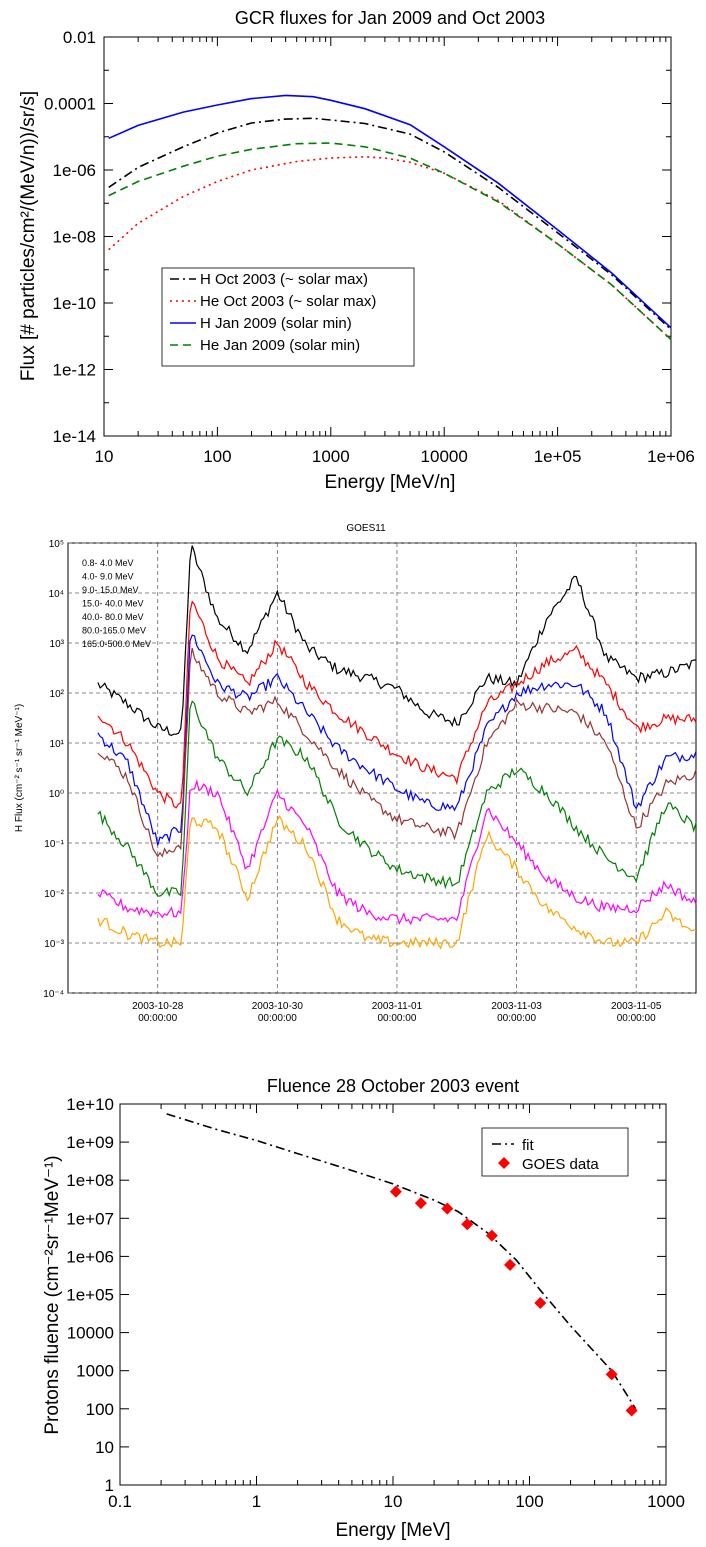  Describe the element at coordinates (100, 1409) in the screenshot. I see `fluence-y-tick-label: 100` at that location.